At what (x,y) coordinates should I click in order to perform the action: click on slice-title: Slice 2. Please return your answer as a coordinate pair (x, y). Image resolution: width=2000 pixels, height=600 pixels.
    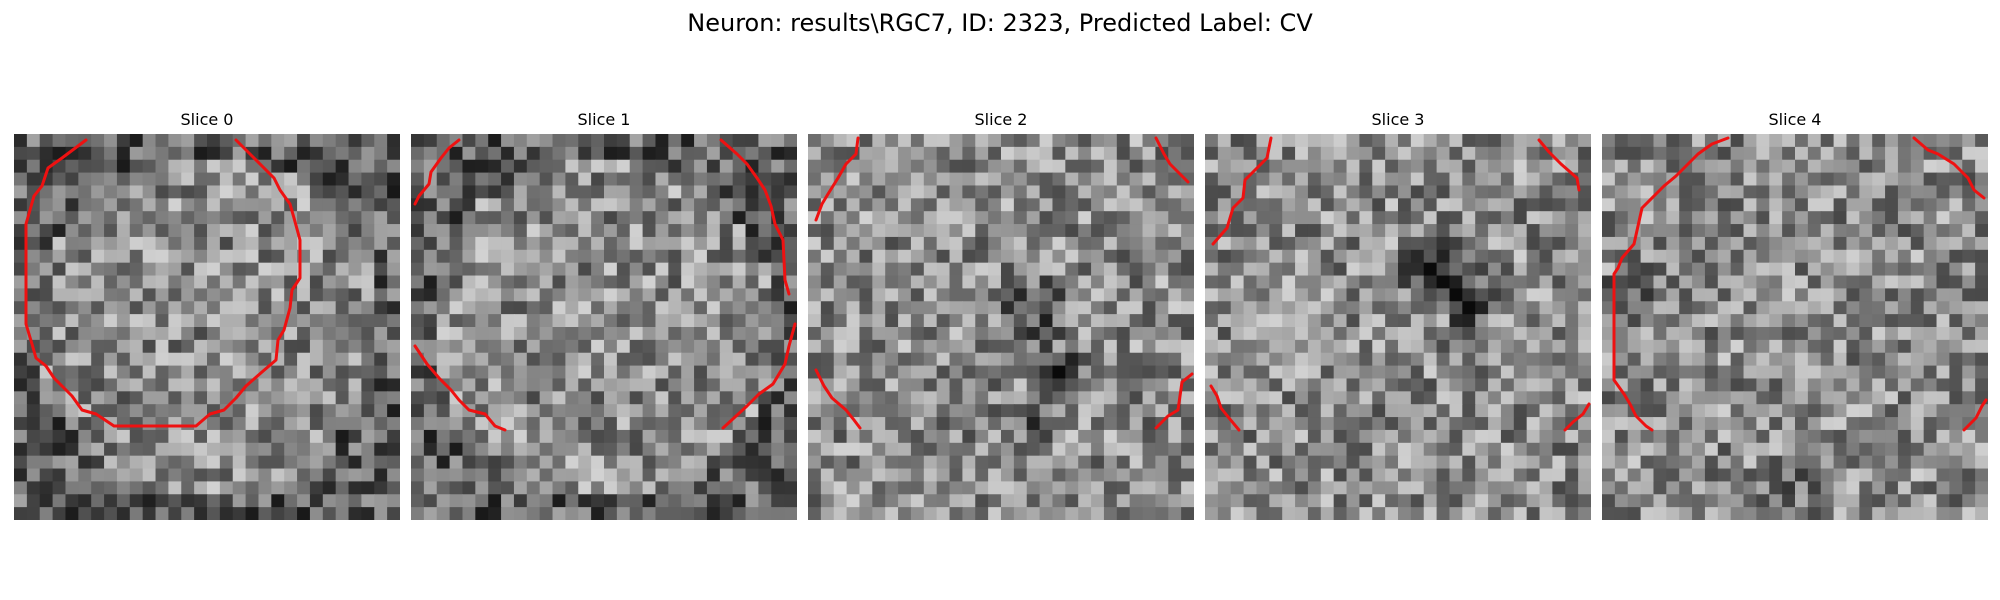
    Looking at the image, I should click on (1001, 119).